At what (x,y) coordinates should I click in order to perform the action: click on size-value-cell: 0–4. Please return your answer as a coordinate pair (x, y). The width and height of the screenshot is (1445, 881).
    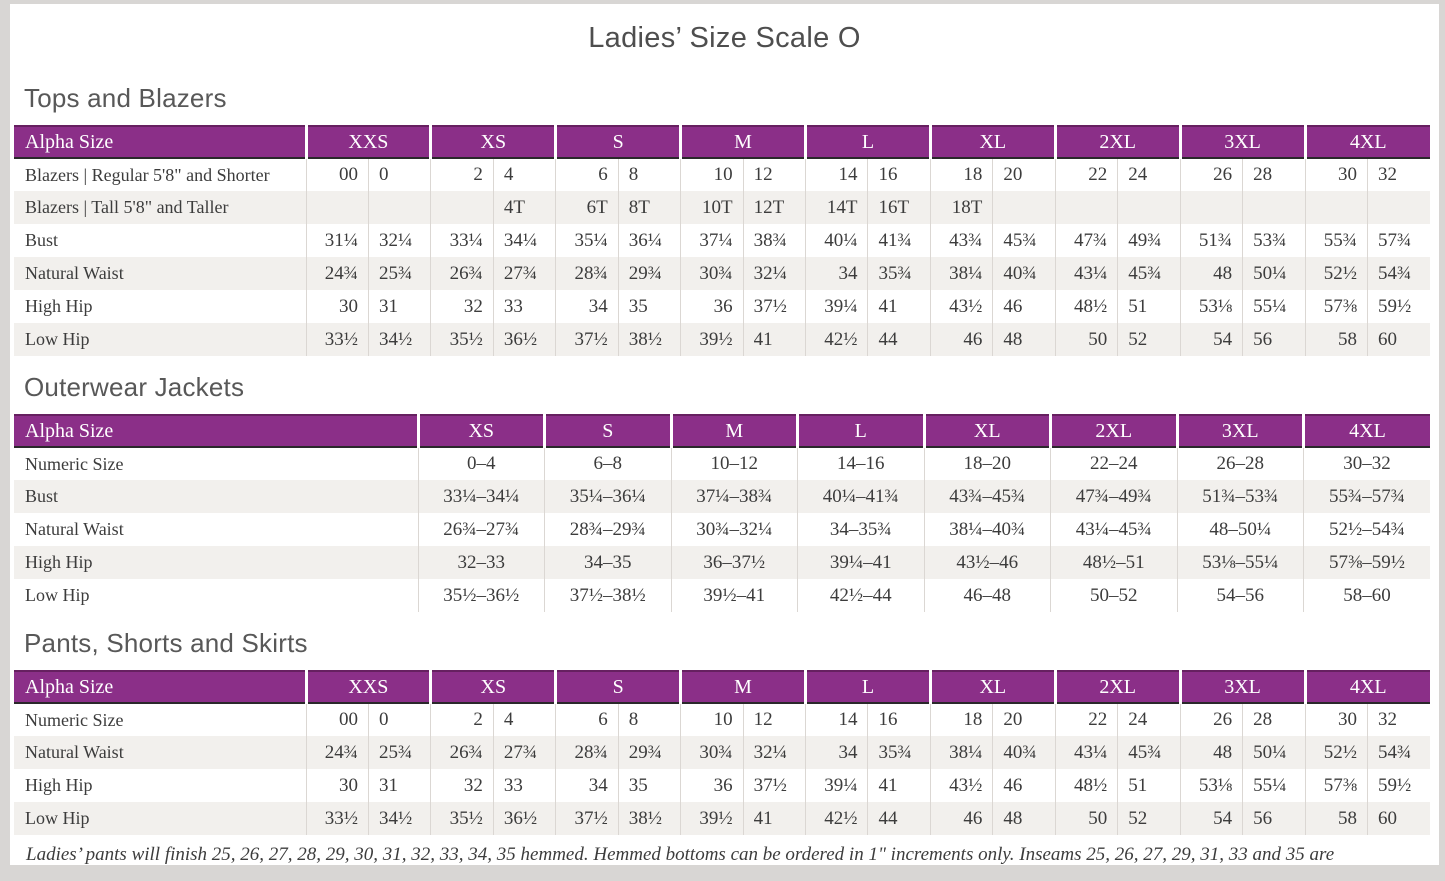
    Looking at the image, I should click on (481, 463).